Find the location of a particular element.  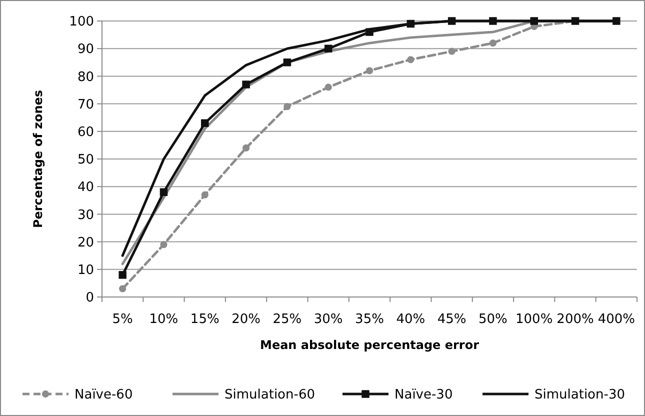

legend-label: Simulation-60 is located at coordinates (269, 395).